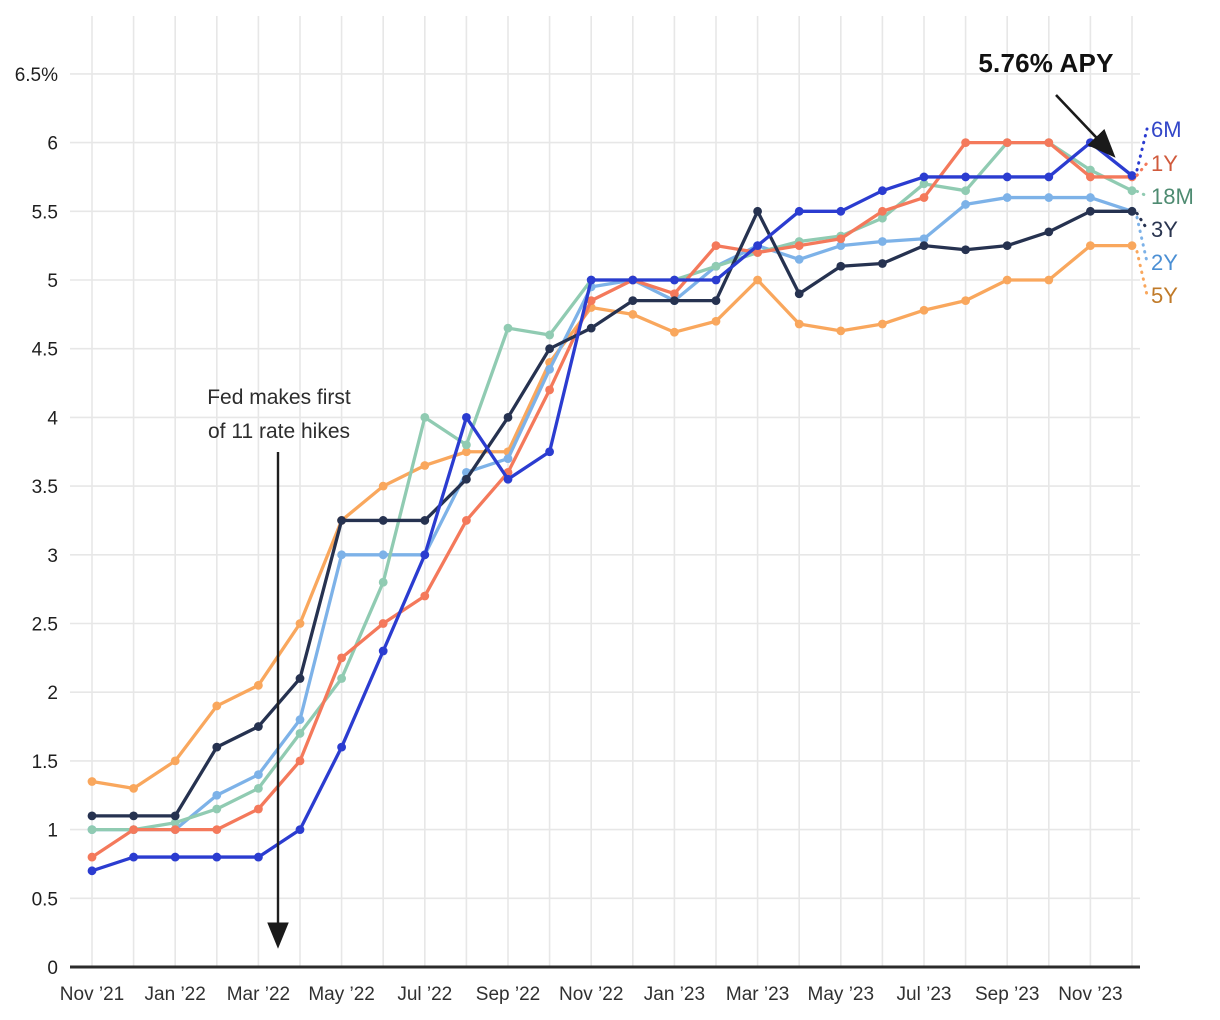  Describe the element at coordinates (92, 994) in the screenshot. I see `svg-text: Nov ’21` at that location.